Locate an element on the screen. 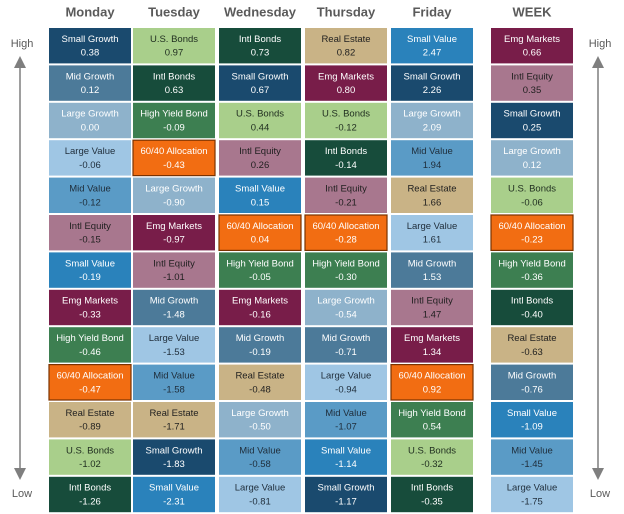 The height and width of the screenshot is (514, 624). cell-value: -0.12 is located at coordinates (90, 202).